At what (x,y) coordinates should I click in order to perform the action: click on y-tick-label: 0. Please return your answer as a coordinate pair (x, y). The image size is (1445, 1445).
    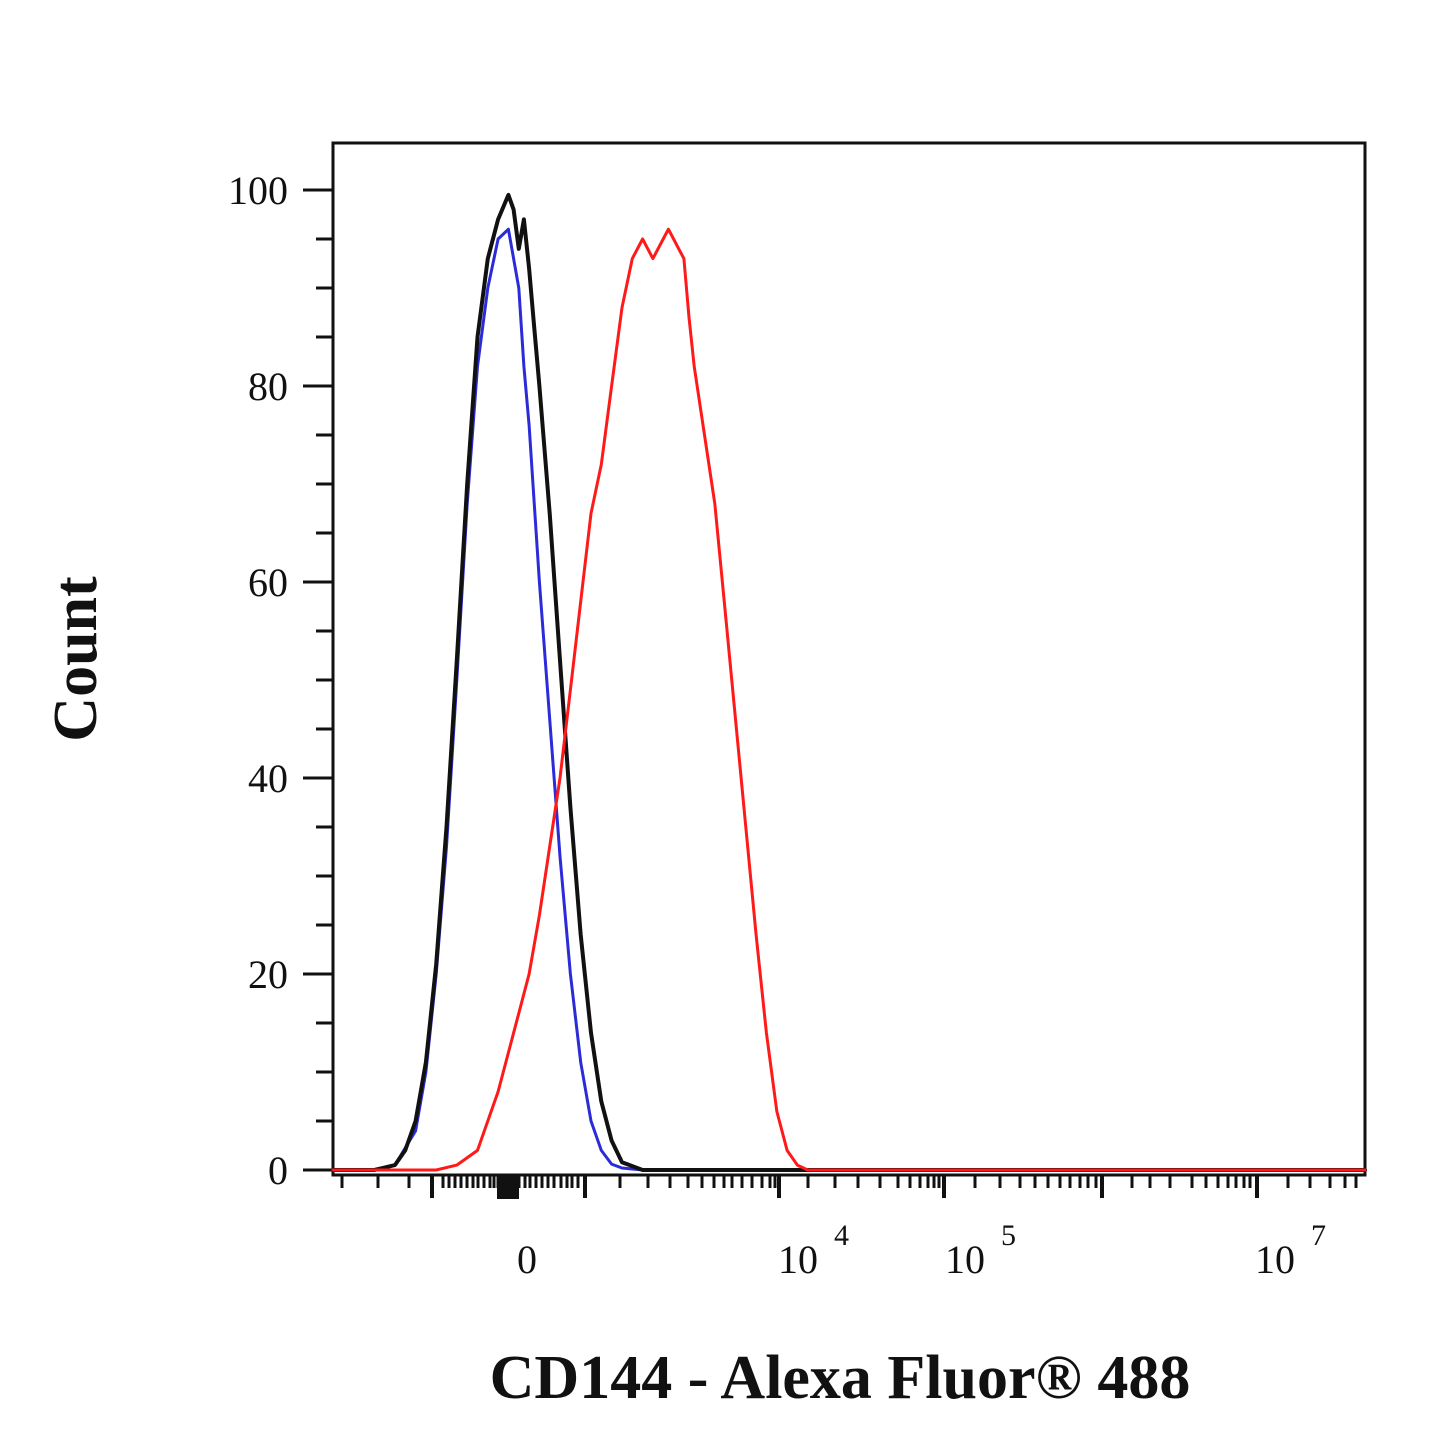
    Looking at the image, I should click on (278, 1170).